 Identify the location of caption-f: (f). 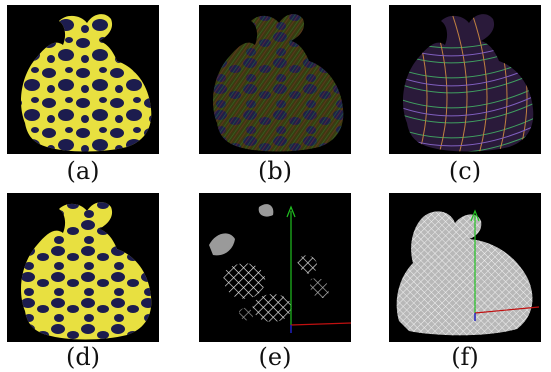
(465, 357).